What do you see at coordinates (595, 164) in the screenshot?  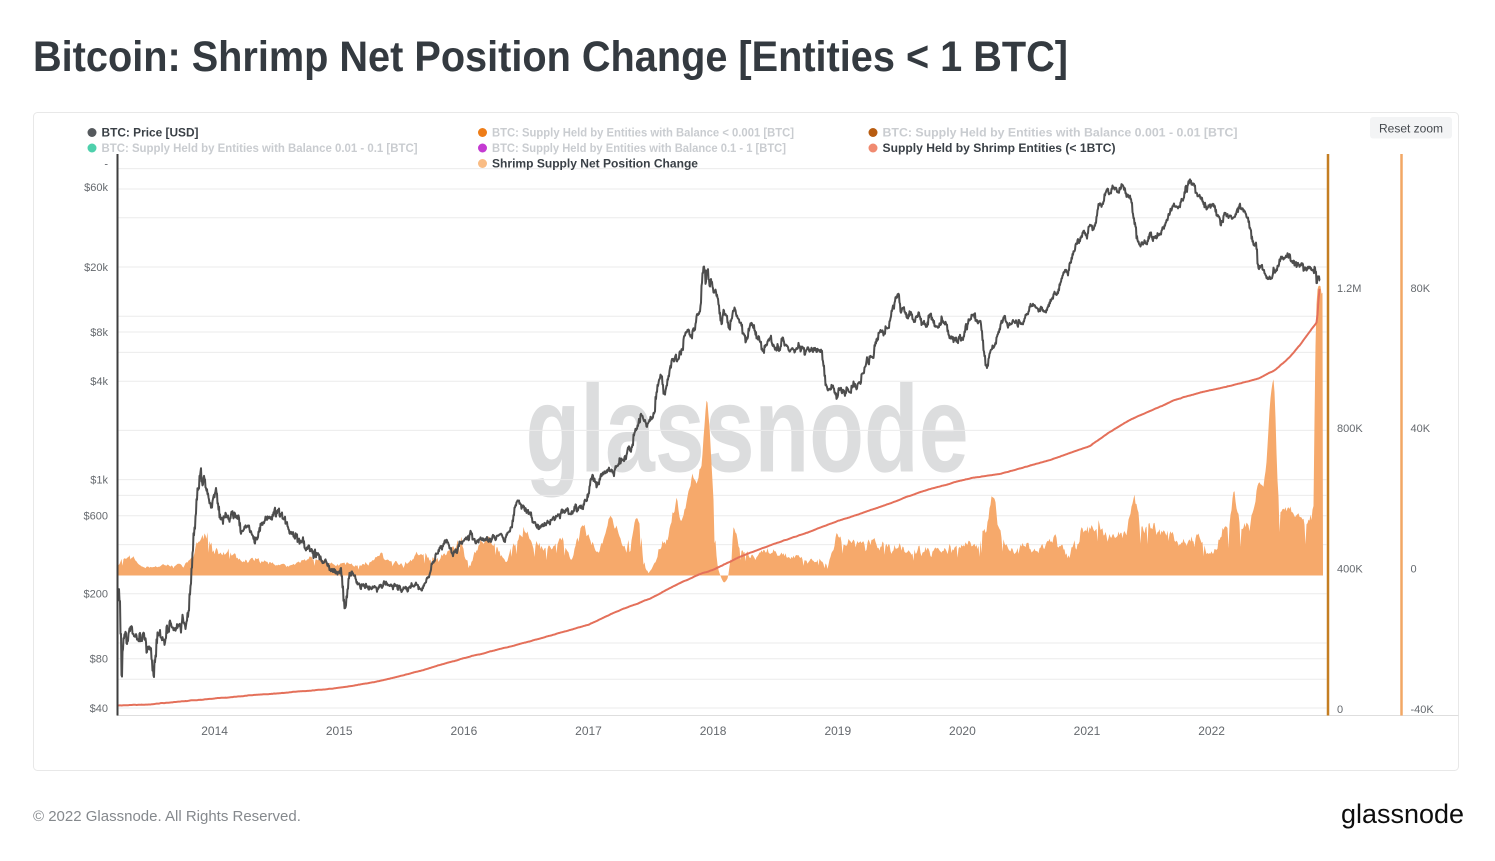 I see `svg-text:Shrimp Supply Net Position Cha: Shrimp Supply Net Position Change` at bounding box center [595, 164].